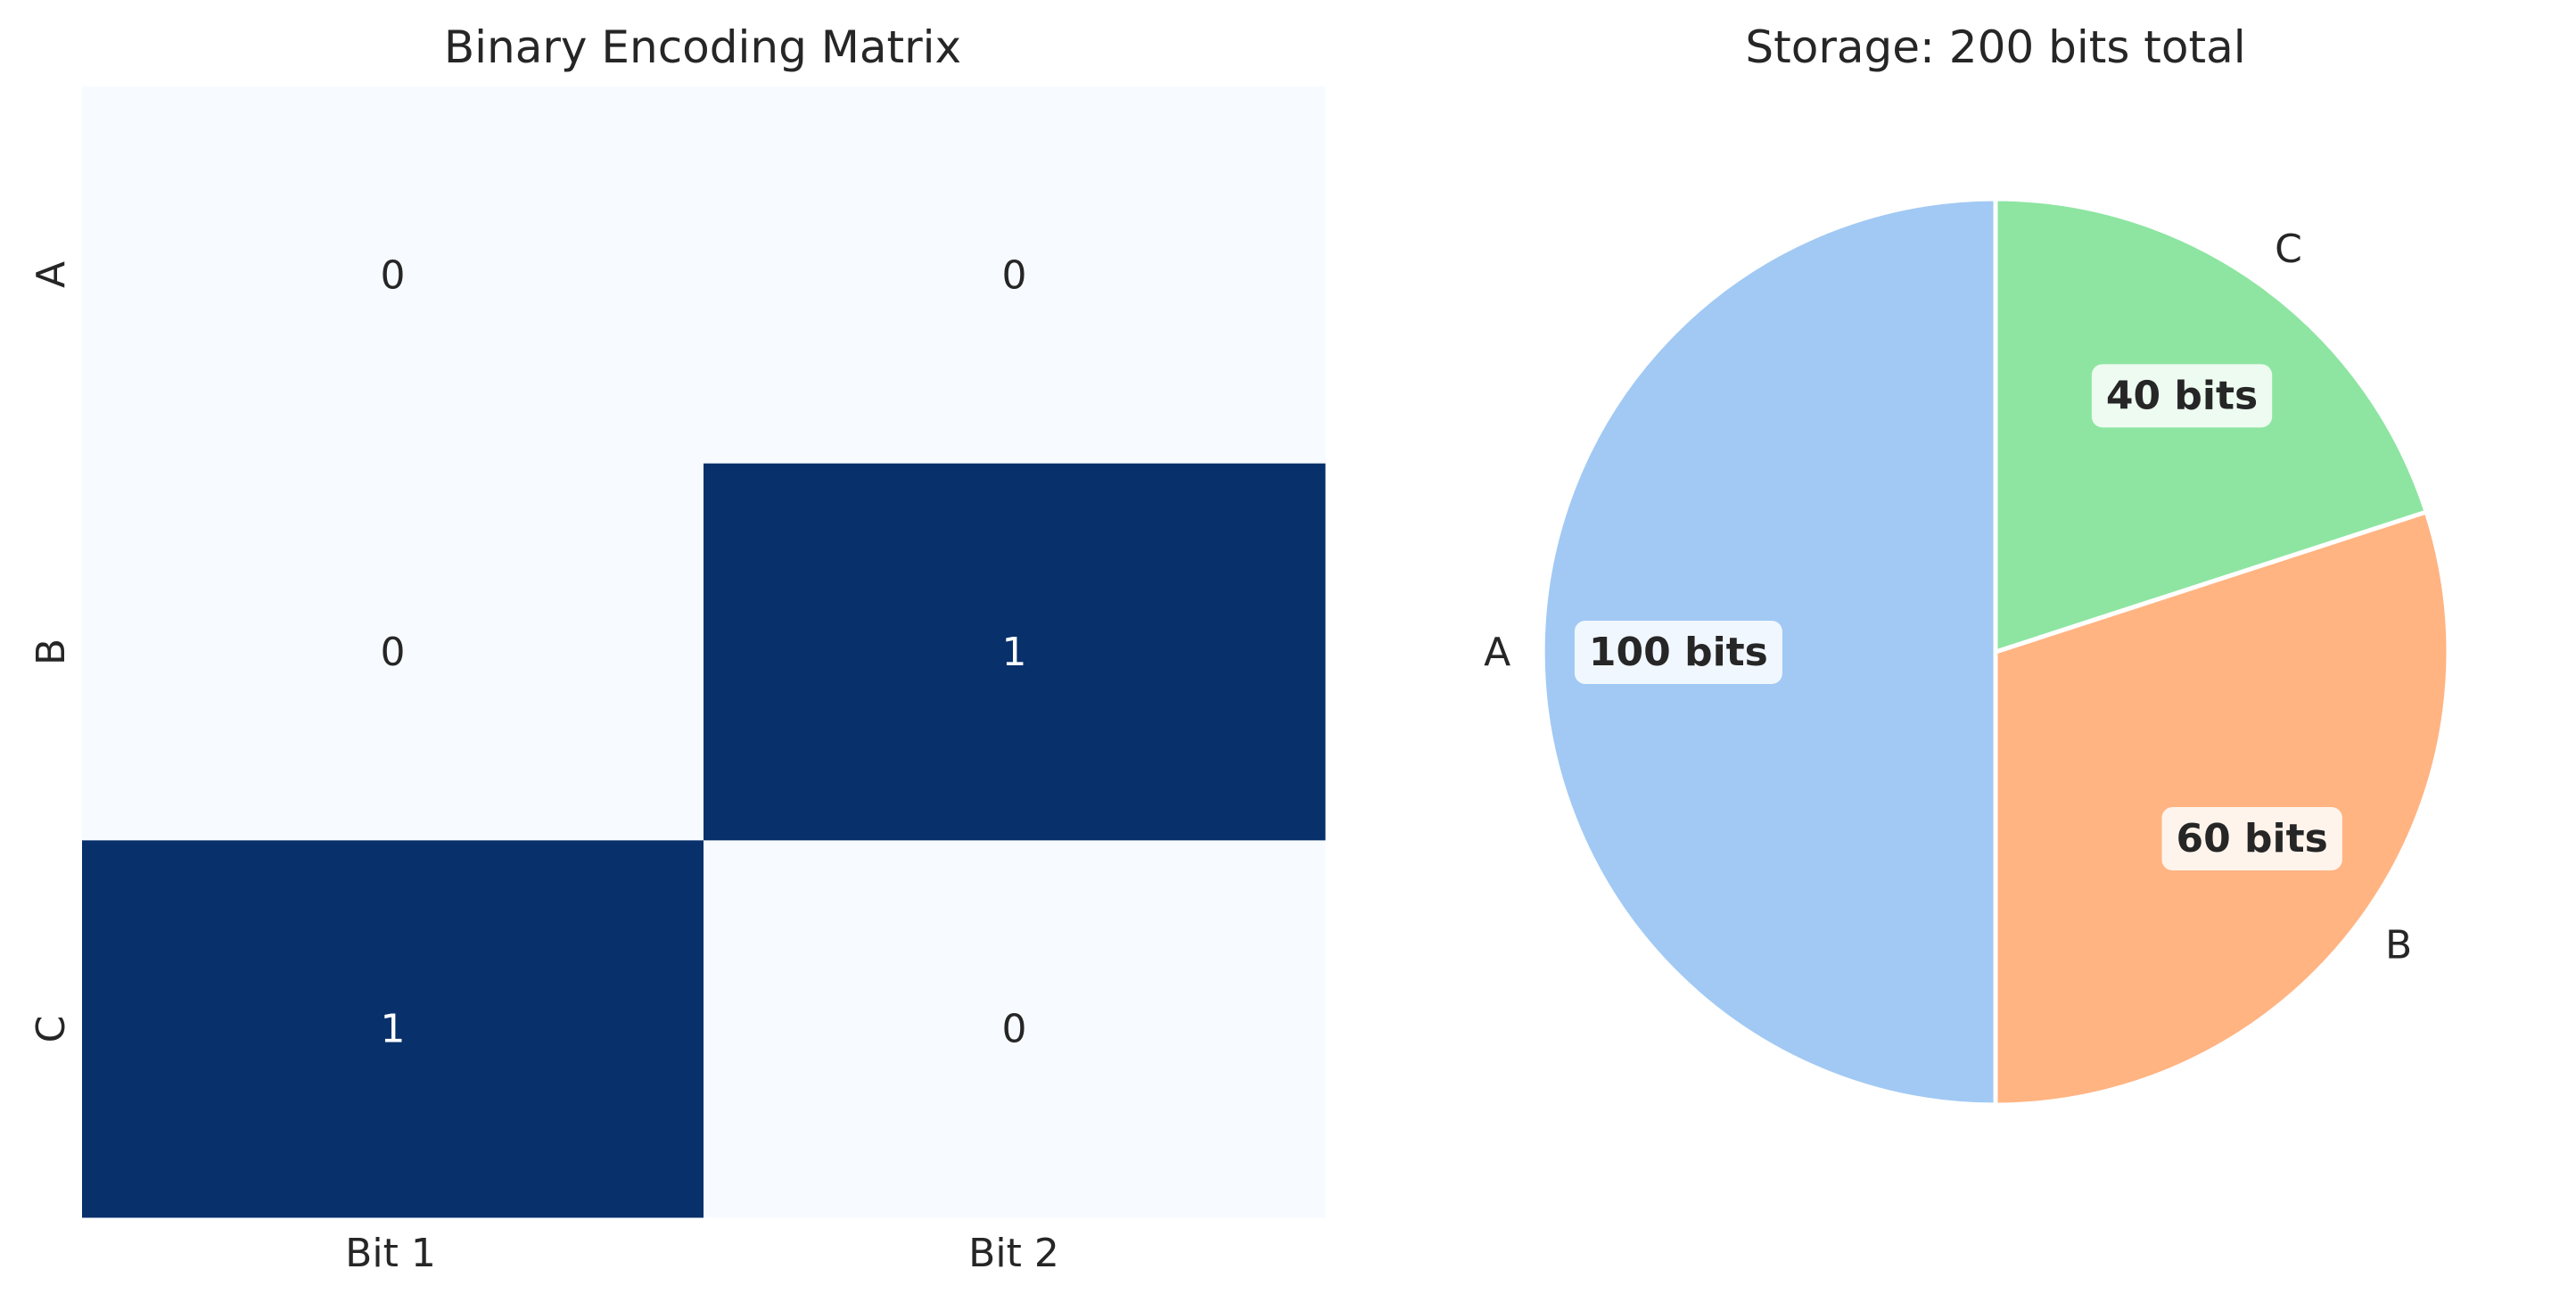  Describe the element at coordinates (51, 1029) in the screenshot. I see `heatmap-y-tick-c: C` at that location.